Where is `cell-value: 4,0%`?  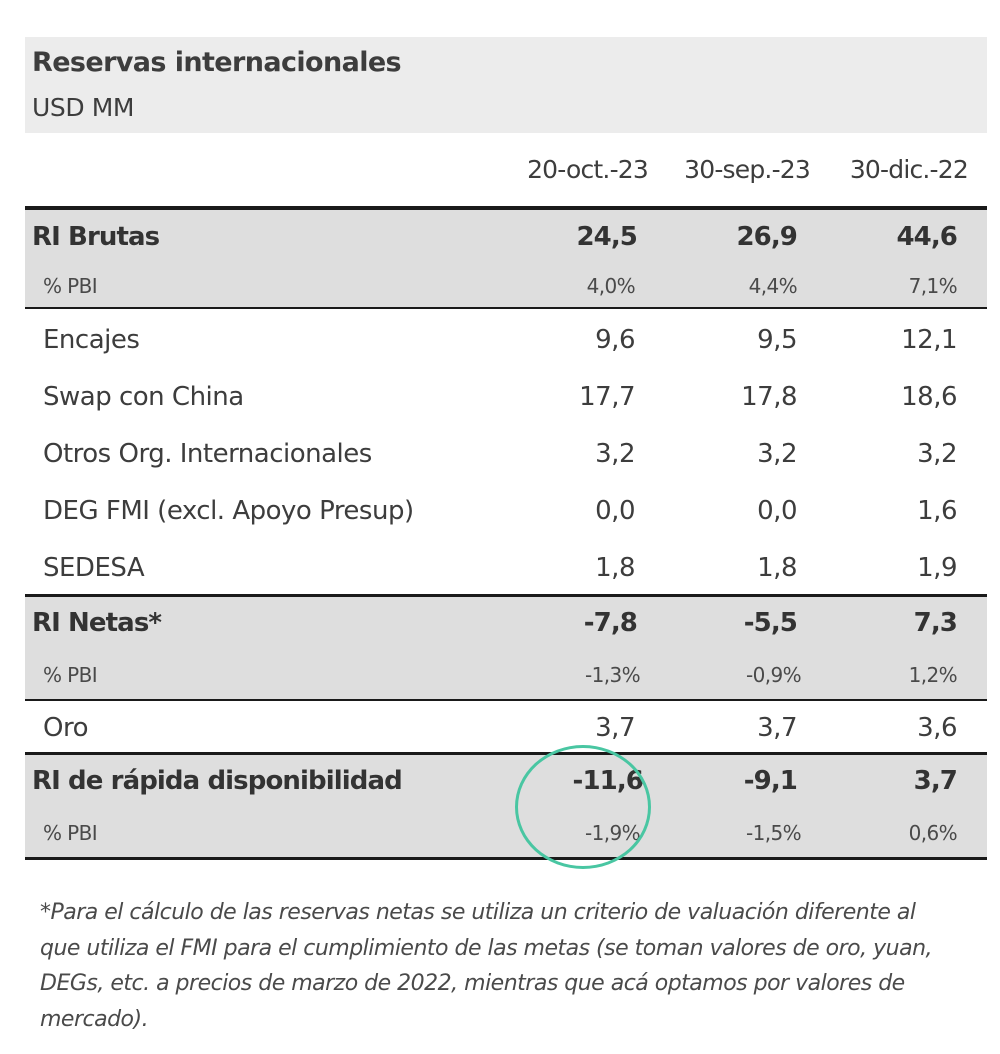
cell-value: 4,0% is located at coordinates (611, 286).